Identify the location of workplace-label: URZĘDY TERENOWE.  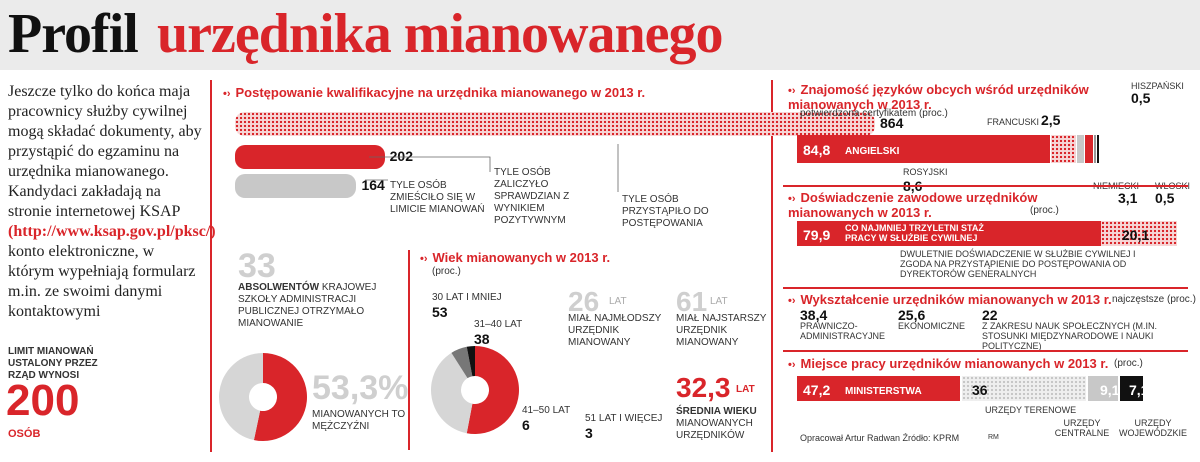
(1031, 410).